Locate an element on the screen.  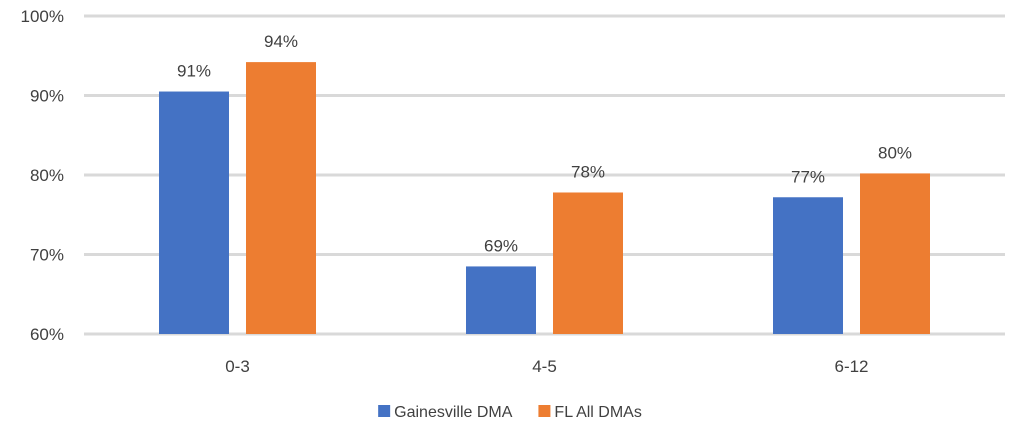
legend-item: Gainesville DMA is located at coordinates (445, 412).